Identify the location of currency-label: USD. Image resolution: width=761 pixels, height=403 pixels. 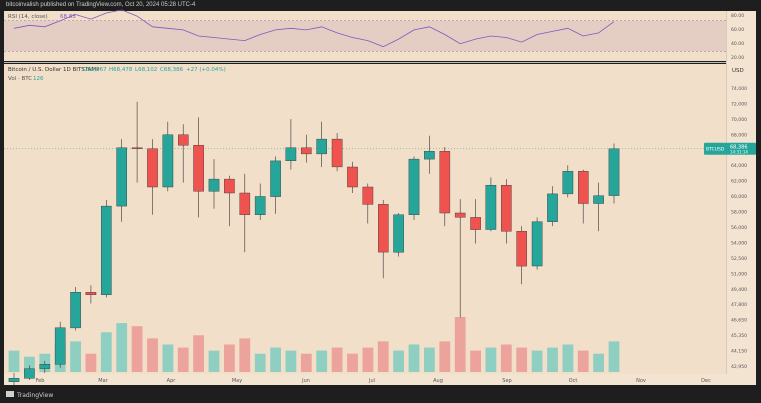
(738, 71).